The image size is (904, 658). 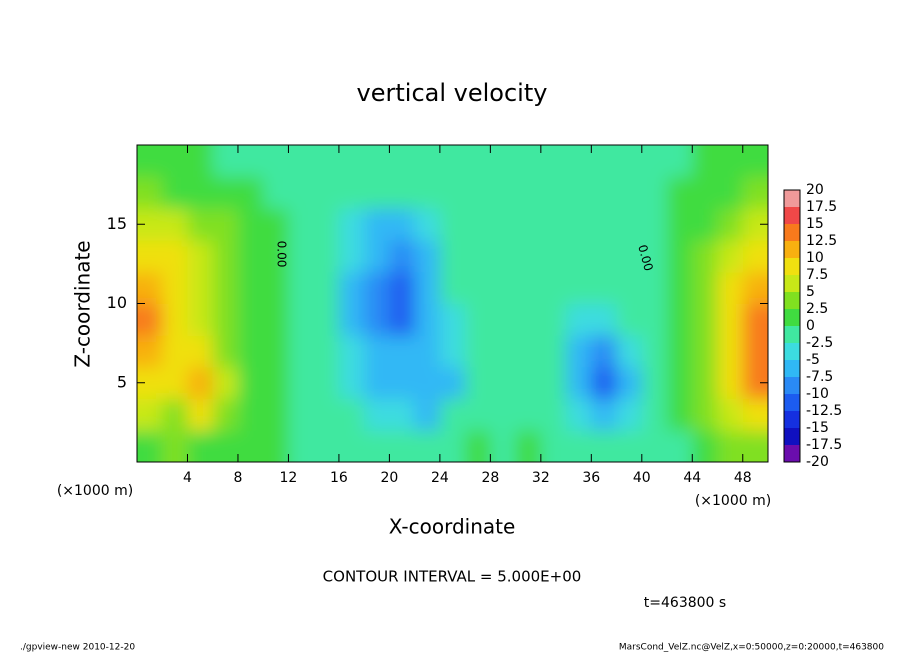 I want to click on x-tick-label: 44, so click(x=692, y=478).